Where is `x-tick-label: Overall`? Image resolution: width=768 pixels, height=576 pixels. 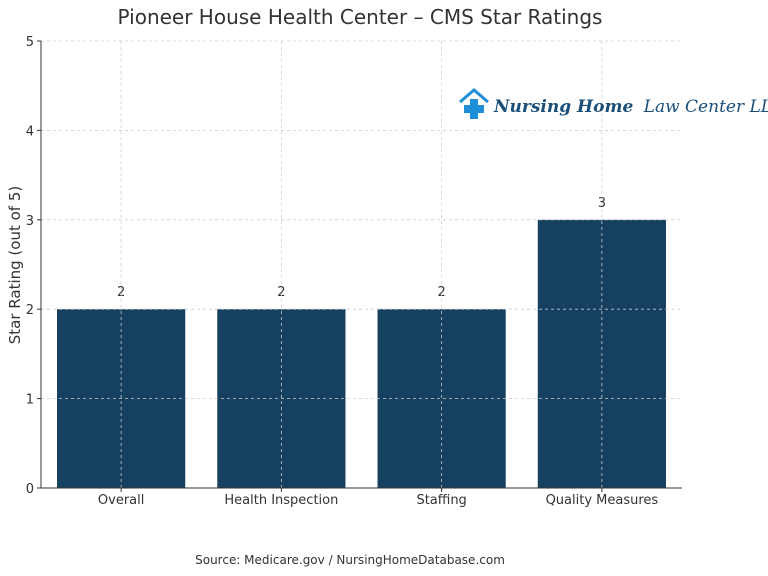
x-tick-label: Overall is located at coordinates (121, 500).